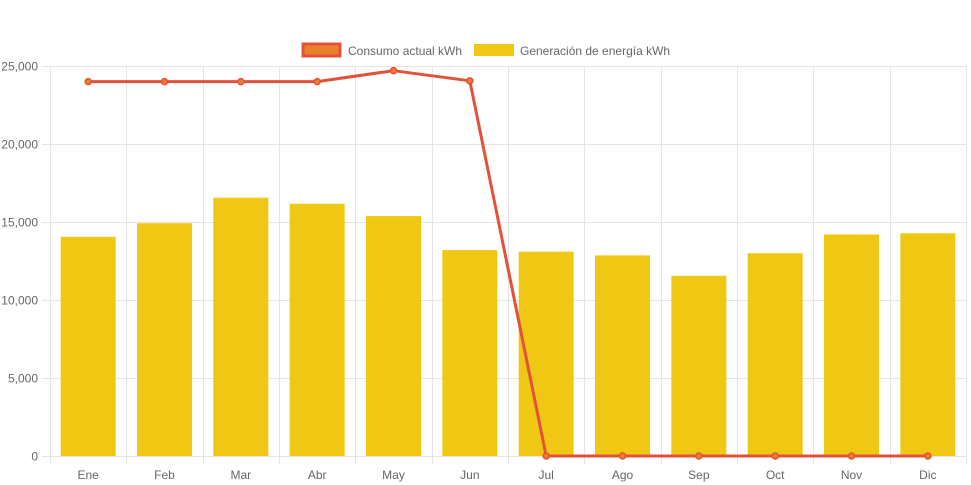 The width and height of the screenshot is (971, 485). I want to click on y-axis-ticks: 0 5,000 10,000 15,000 20,000 25,000, so click(19, 262).